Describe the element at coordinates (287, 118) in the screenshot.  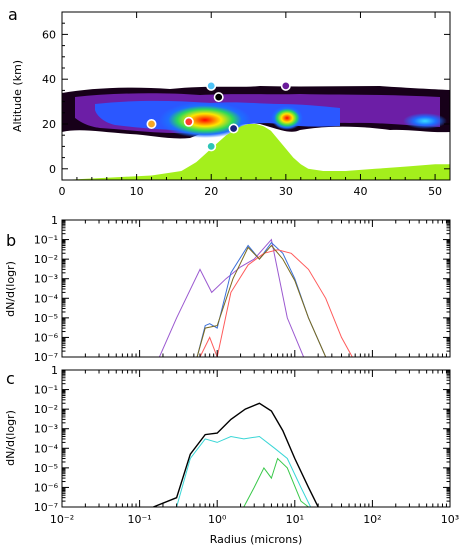
I see `cloud-core-right` at that location.